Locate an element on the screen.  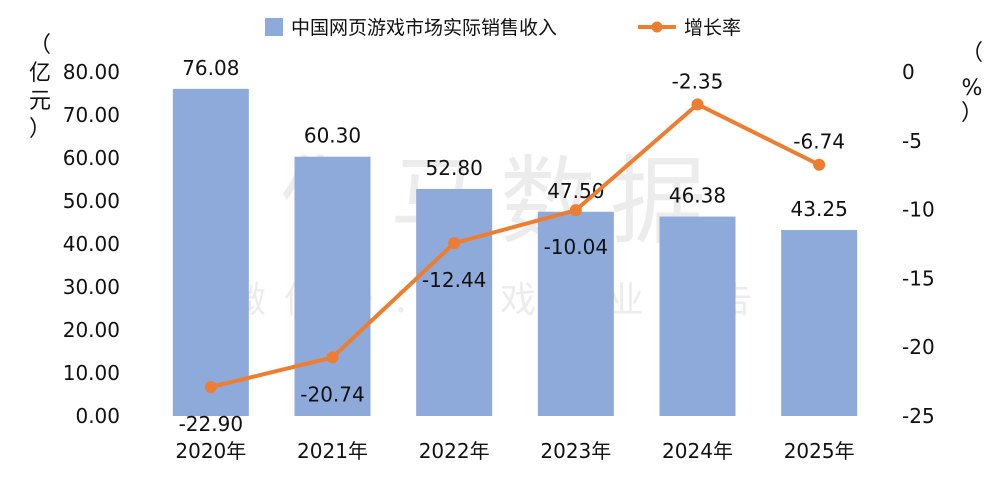
left-tick-label: 50.00 is located at coordinates (91, 201).